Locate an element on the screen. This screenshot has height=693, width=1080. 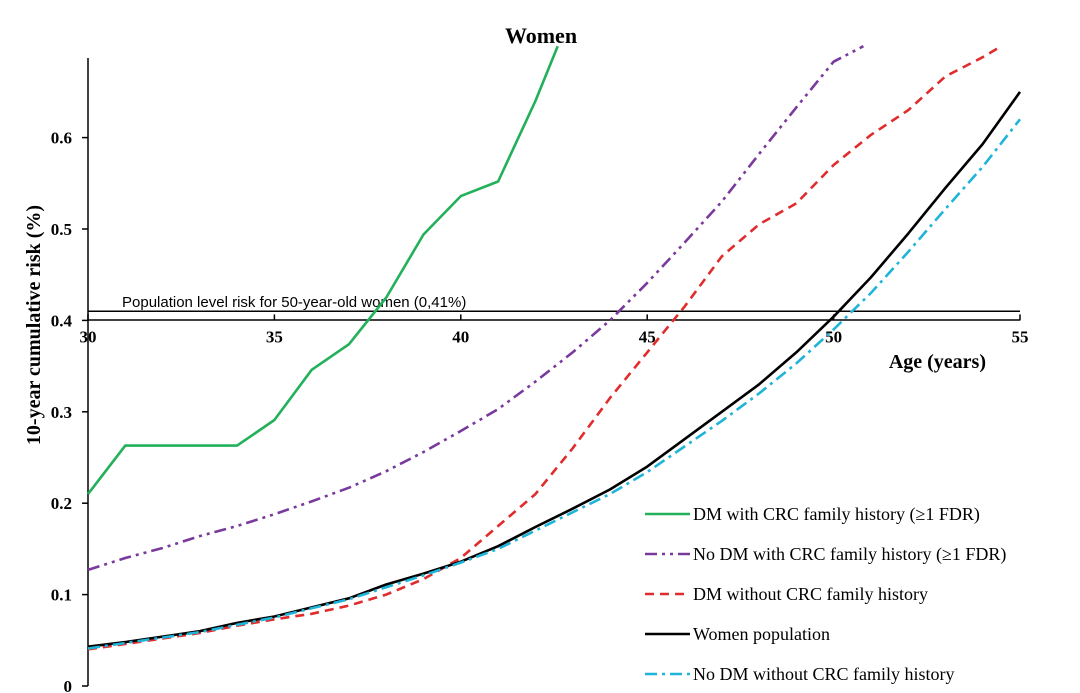
y-tick-label: 0.1 is located at coordinates (61, 595).